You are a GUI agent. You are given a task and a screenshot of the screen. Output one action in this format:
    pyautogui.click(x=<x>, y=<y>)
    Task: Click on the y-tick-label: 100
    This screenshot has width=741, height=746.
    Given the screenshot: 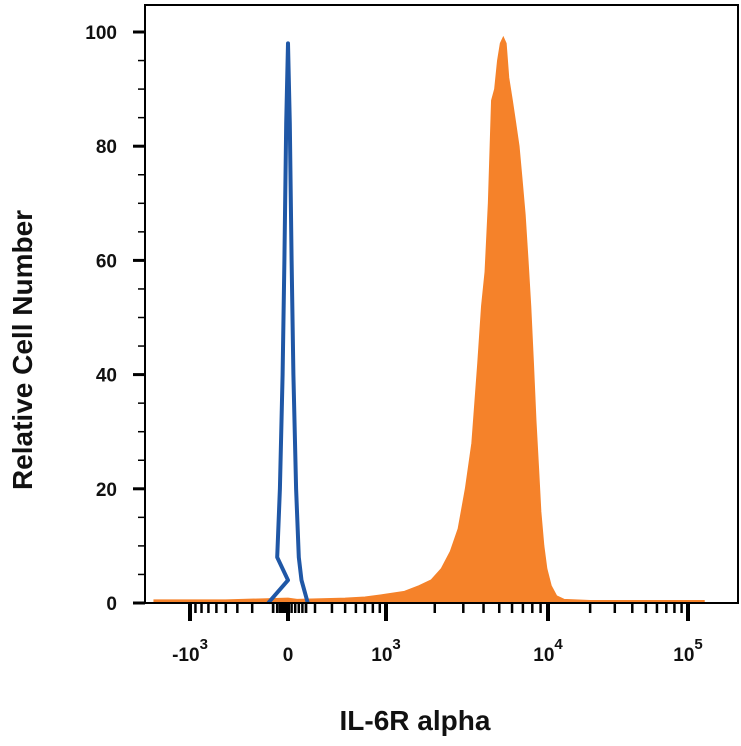 What is the action you would take?
    pyautogui.click(x=101, y=33)
    